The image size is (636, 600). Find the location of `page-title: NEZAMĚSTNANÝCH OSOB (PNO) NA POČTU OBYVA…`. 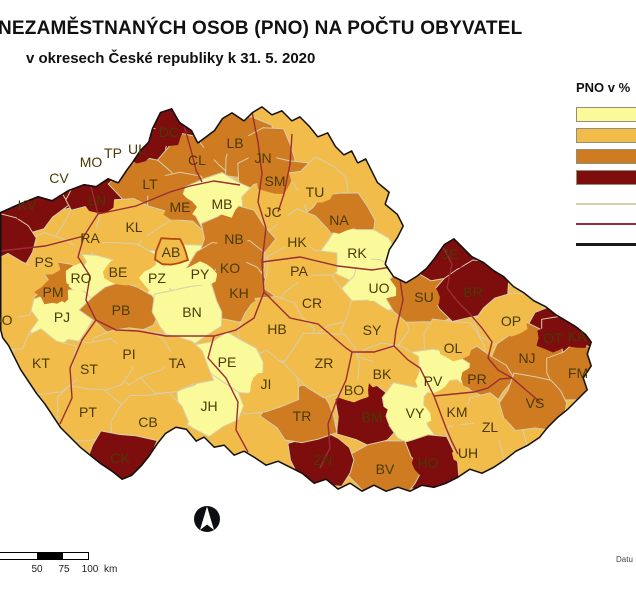

page-title: NEZAMĚSTNANÝCH OSOB (PNO) NA POČTU OBYVA… is located at coordinates (261, 28).